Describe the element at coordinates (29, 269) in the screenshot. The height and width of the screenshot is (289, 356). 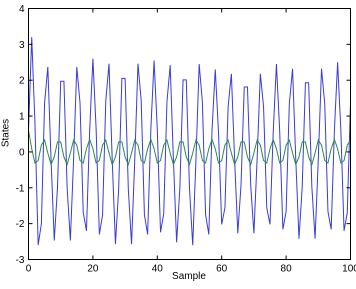
I see `x-tick-label: 0` at that location.